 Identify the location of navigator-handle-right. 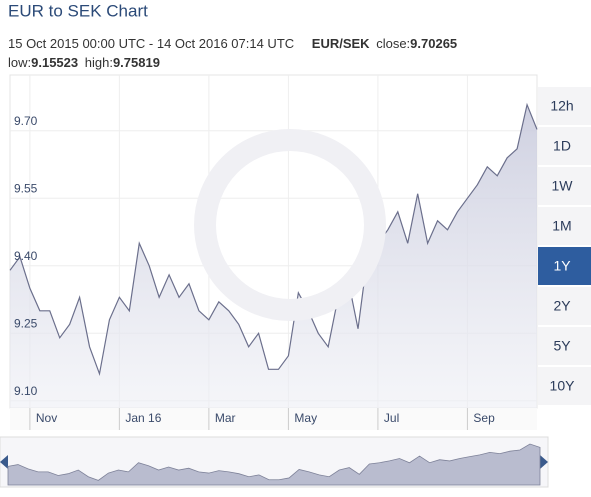
(544, 462).